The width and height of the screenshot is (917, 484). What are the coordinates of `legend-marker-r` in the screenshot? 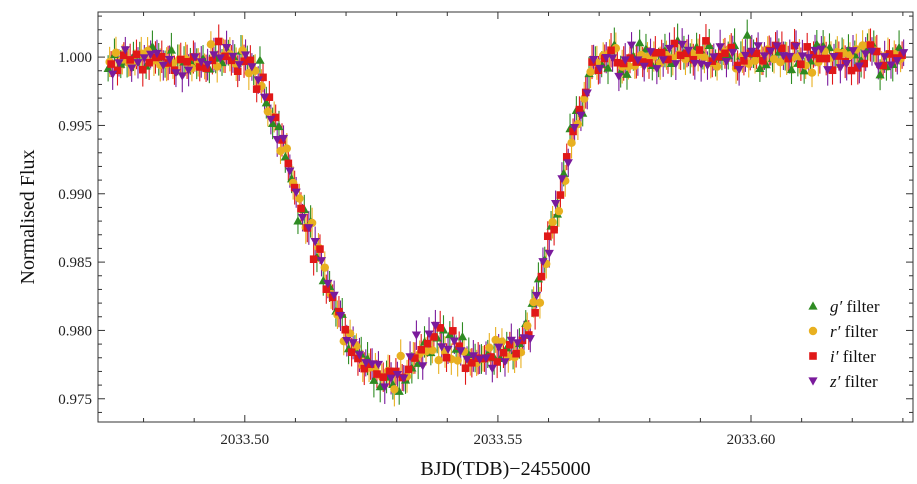 It's located at (813, 331).